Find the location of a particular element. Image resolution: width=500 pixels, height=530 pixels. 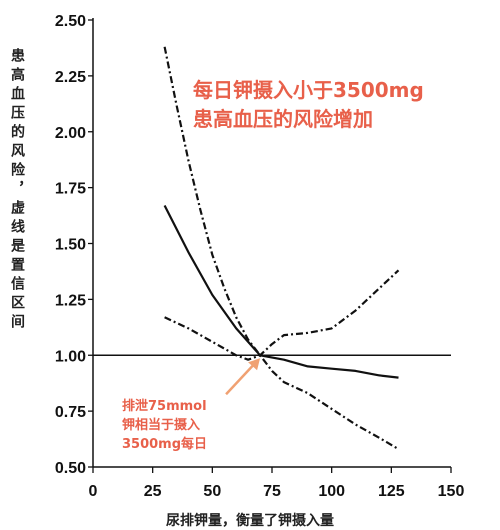

arrow-shaft is located at coordinates (240, 379).